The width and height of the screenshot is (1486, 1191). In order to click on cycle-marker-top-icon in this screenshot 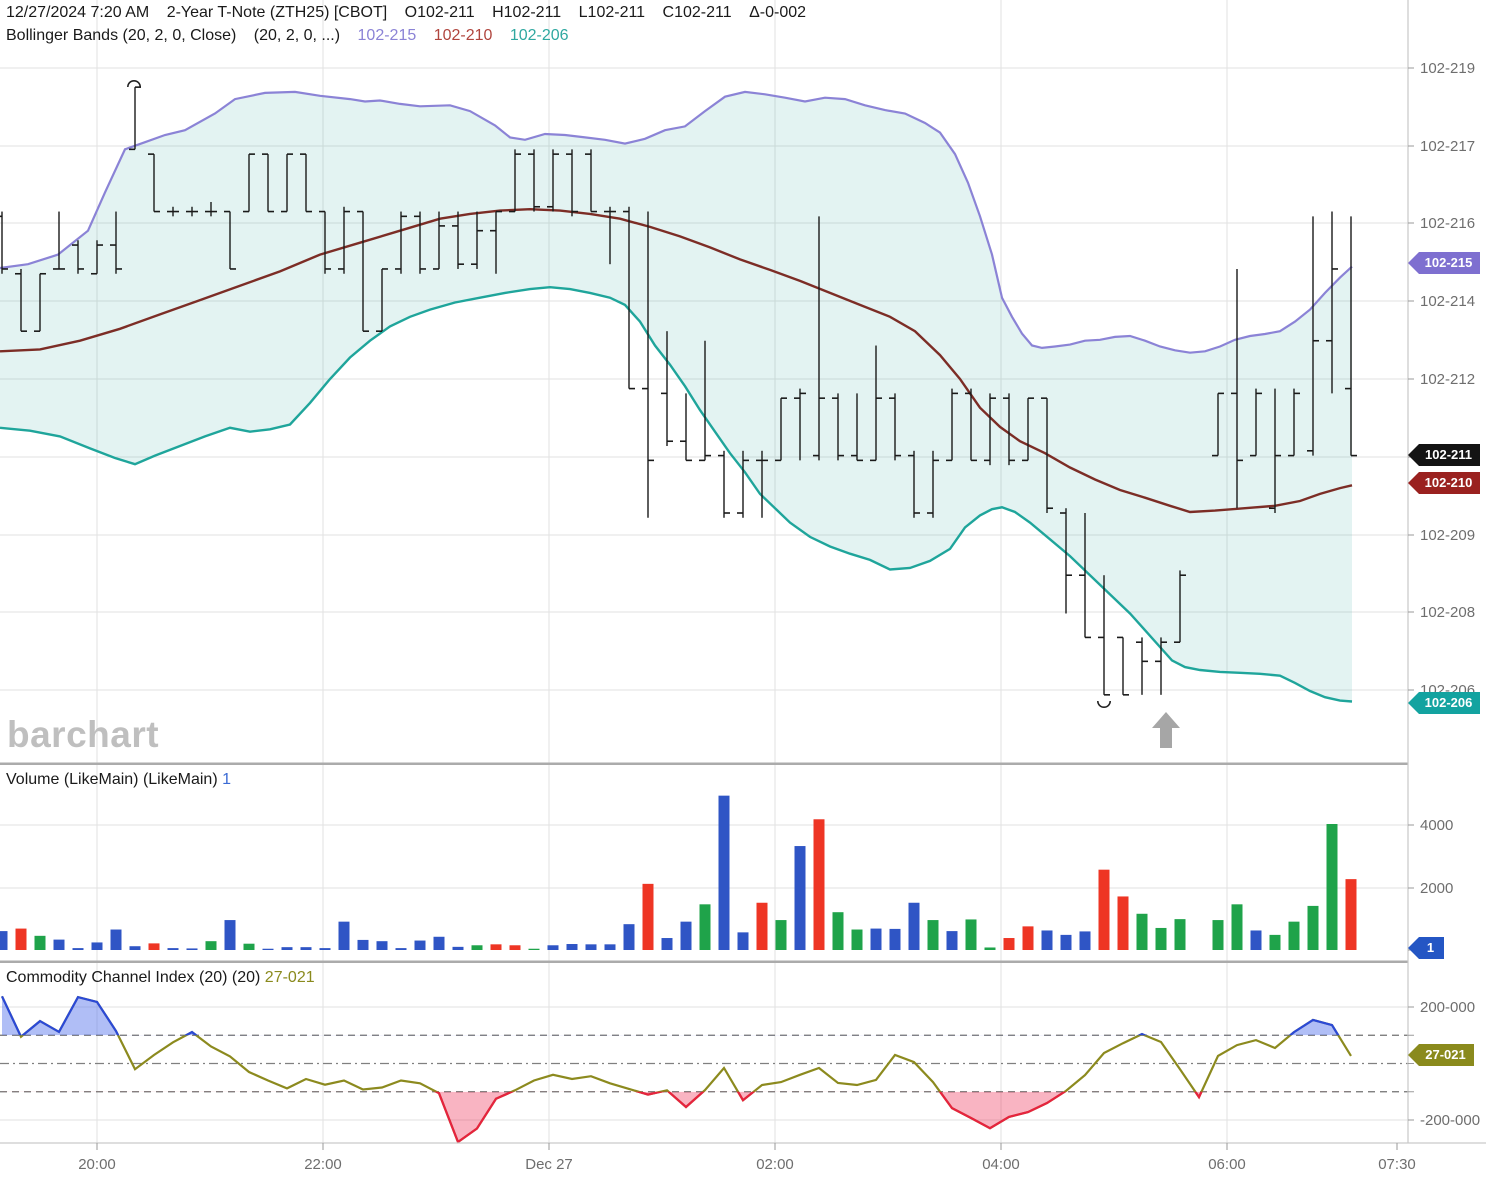, I will do `click(134, 84)`.